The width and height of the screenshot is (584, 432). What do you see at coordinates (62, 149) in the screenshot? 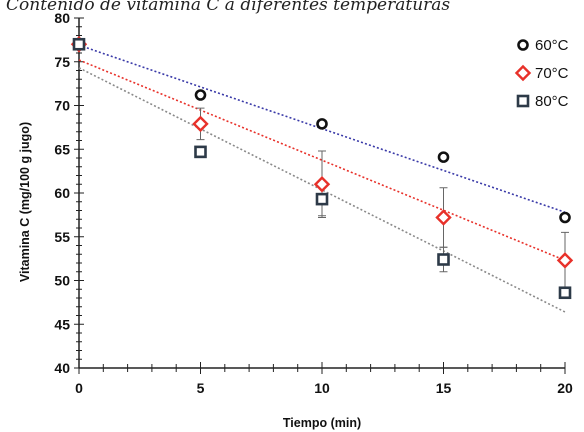
I see `y-tick-label: 65` at bounding box center [62, 149].